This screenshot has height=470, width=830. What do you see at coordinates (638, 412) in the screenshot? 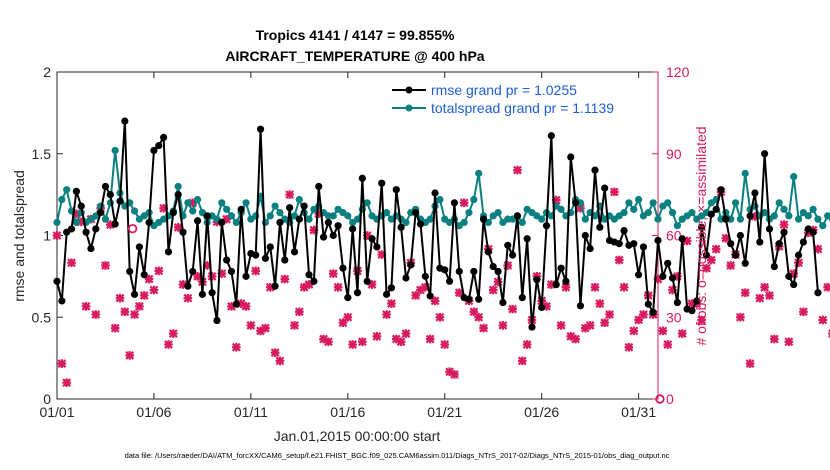
I see `x-tick-label: 01/31` at bounding box center [638, 412].